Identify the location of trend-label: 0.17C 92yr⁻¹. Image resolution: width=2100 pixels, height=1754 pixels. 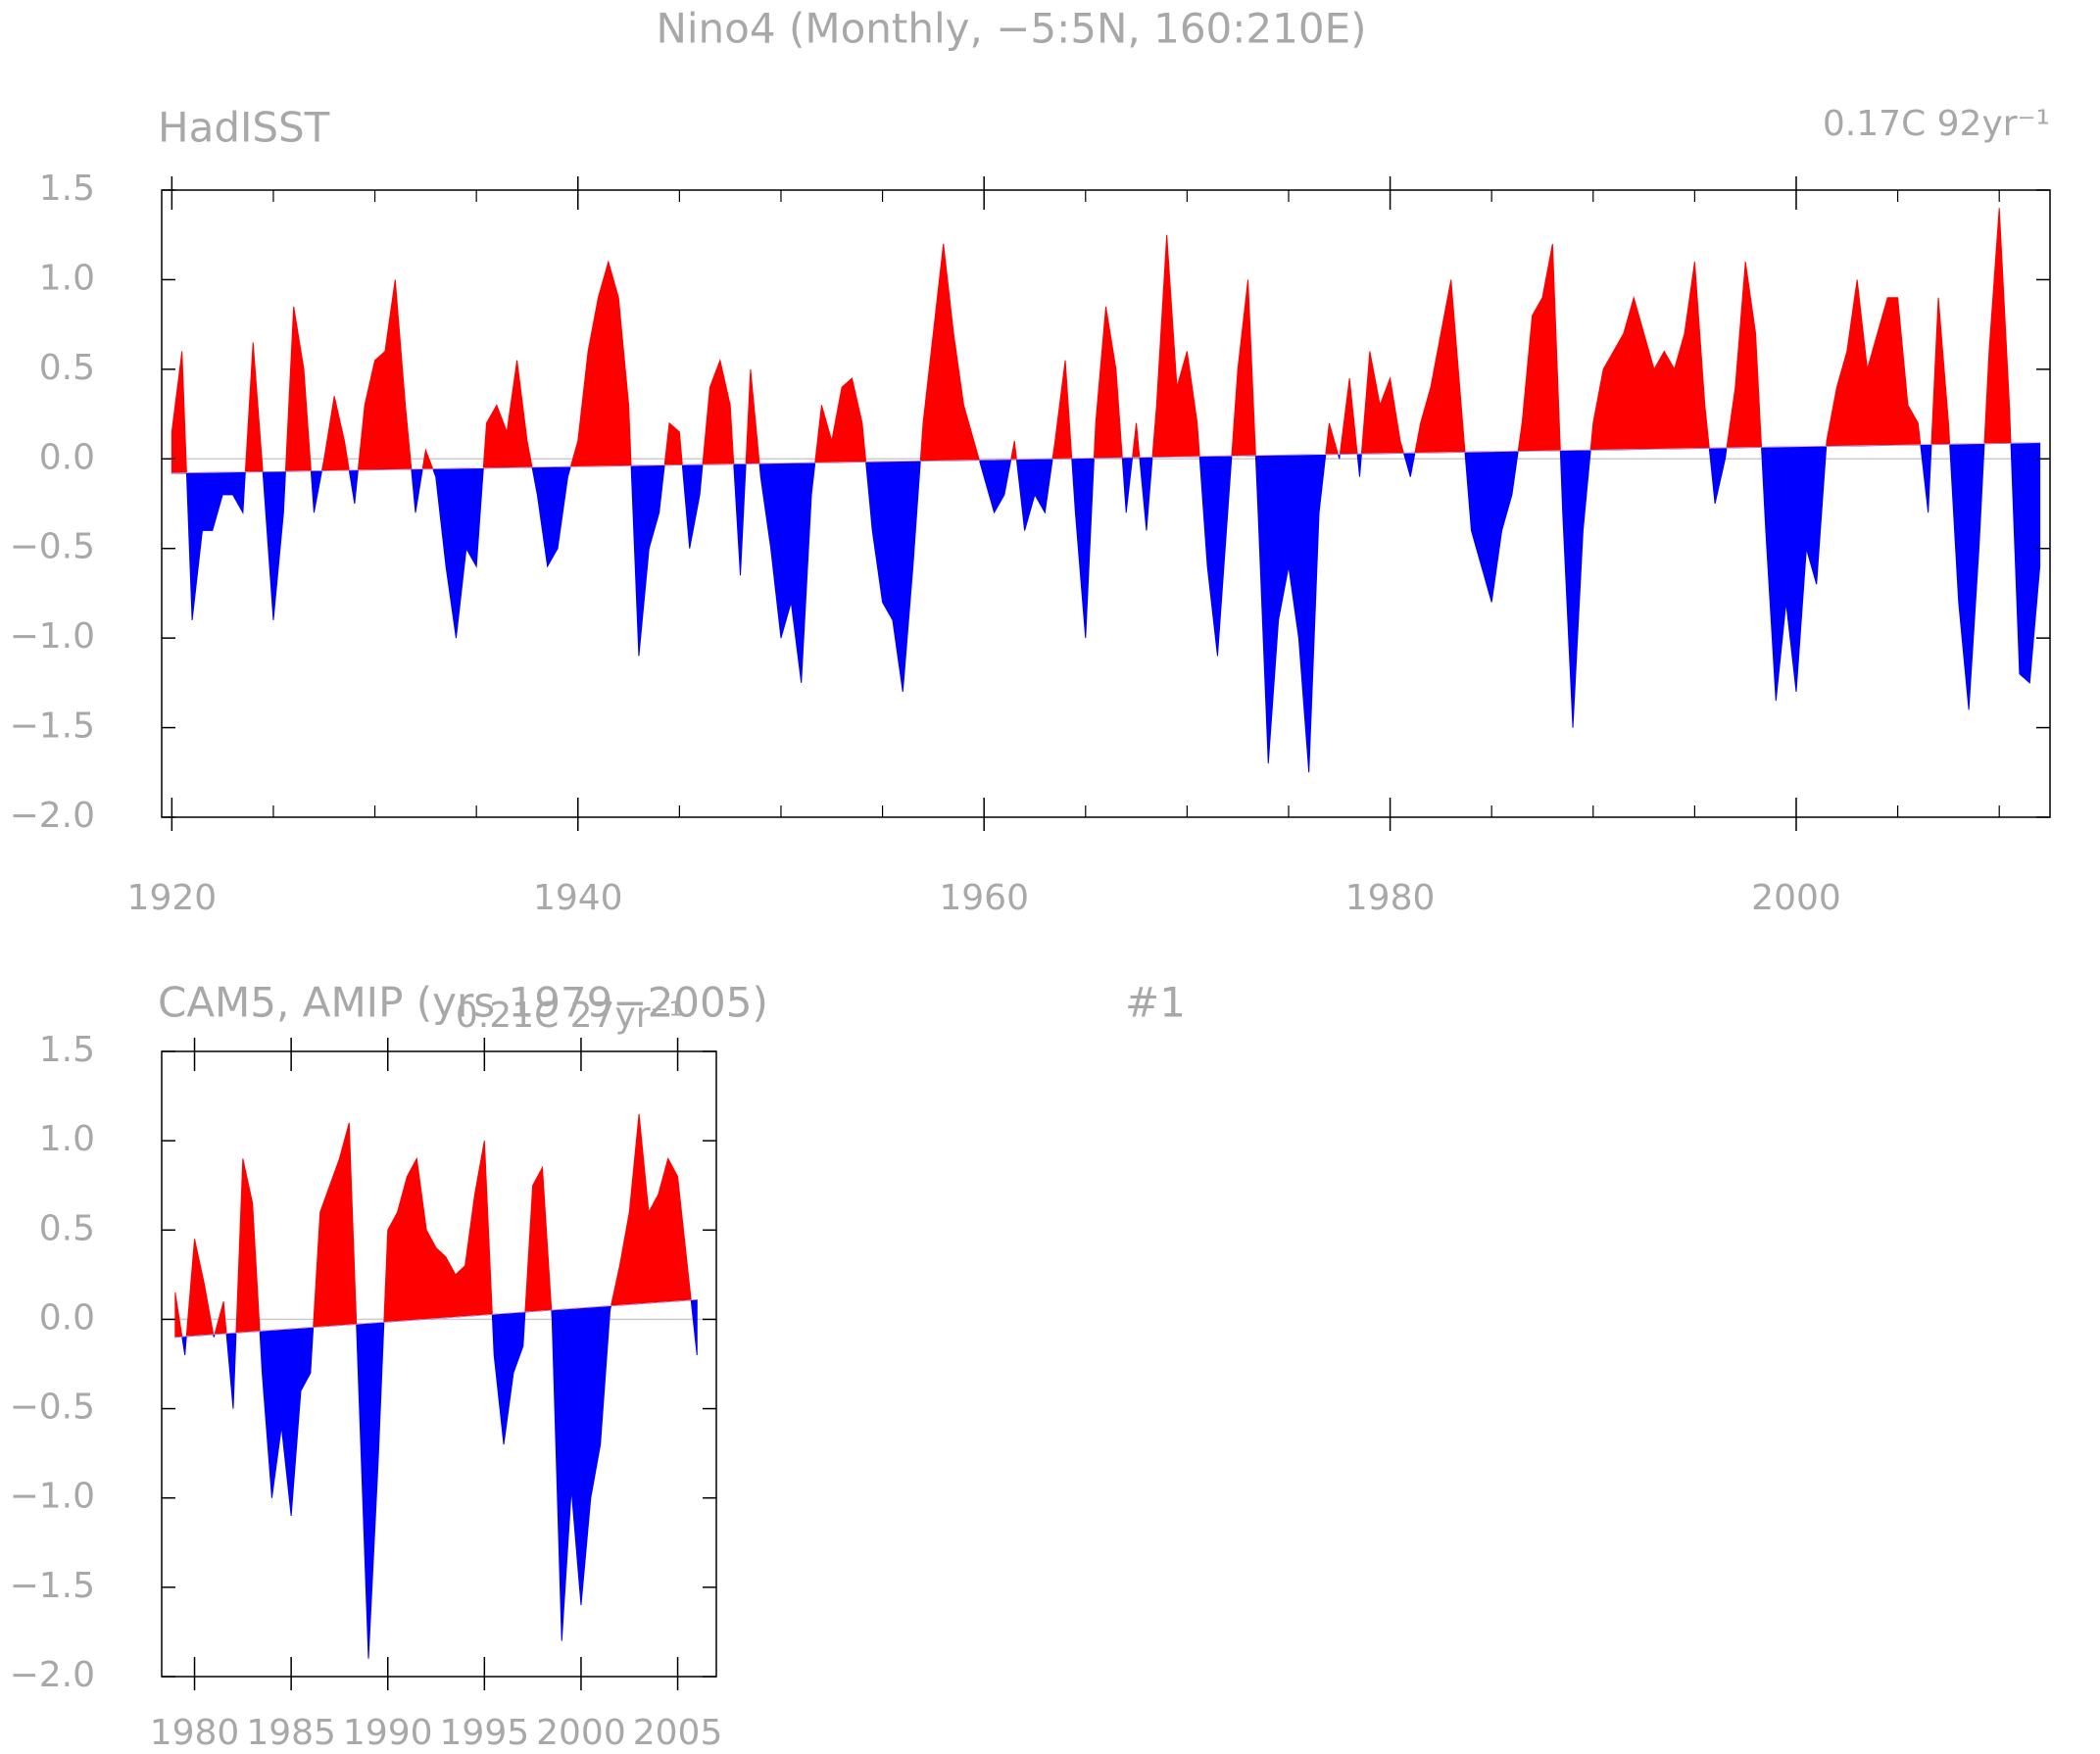
(1937, 124).